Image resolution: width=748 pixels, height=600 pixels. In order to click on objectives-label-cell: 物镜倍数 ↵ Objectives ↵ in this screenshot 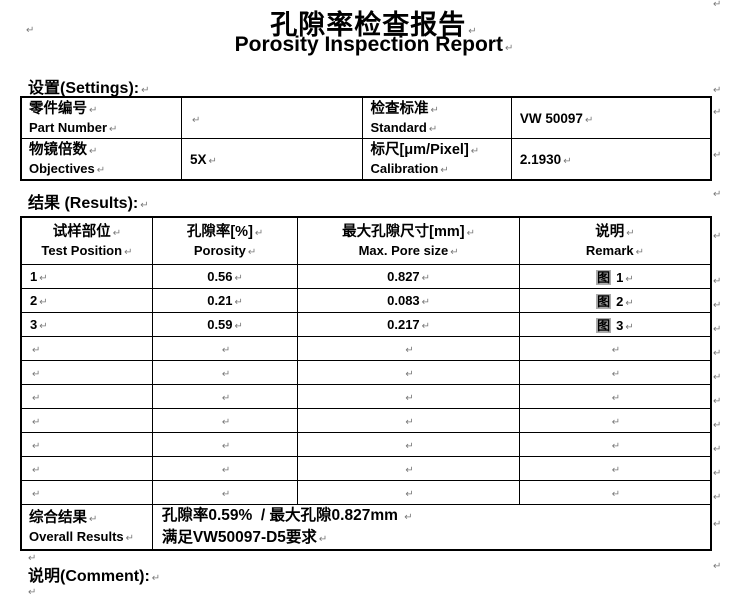, I will do `click(101, 159)`.